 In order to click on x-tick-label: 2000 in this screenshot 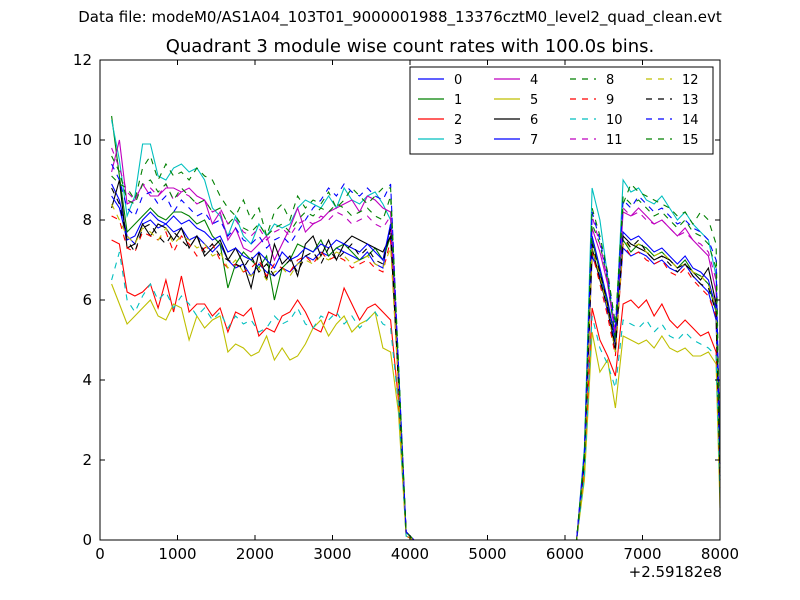, I will do `click(255, 554)`.